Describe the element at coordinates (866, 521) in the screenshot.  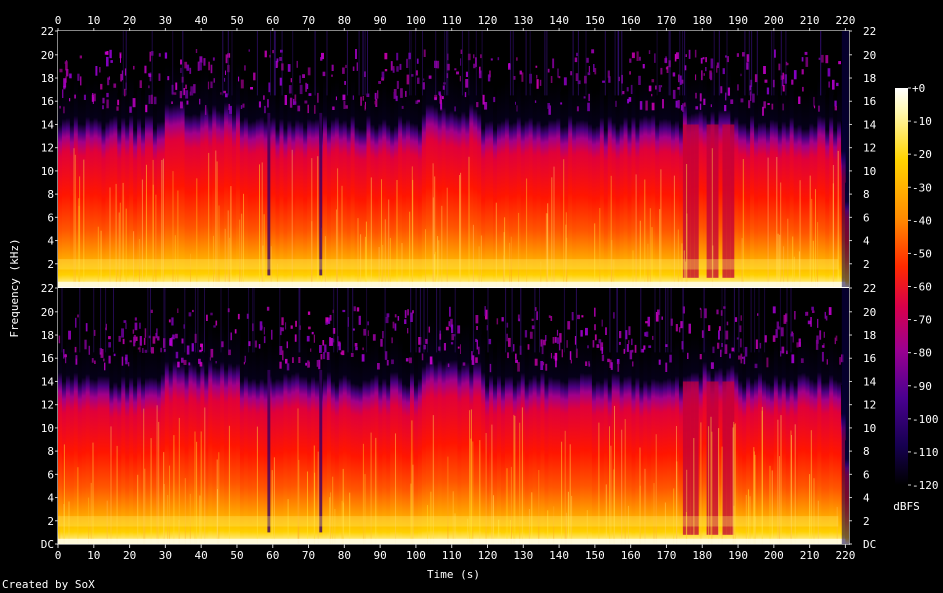
I see `y-tick-label: 2` at that location.